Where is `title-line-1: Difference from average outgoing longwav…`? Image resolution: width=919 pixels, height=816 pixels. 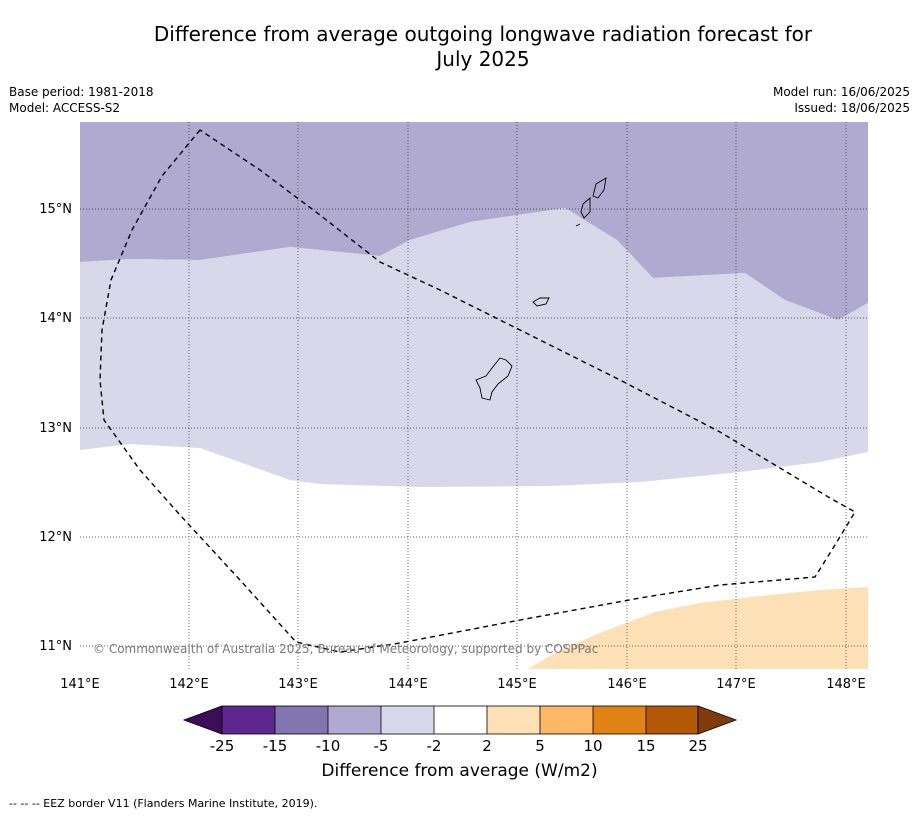 title-line-1: Difference from average outgoing longwav… is located at coordinates (483, 34).